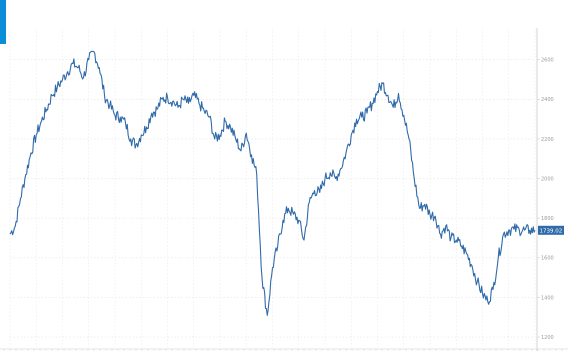  I want to click on last-value-label: 1739.02, so click(551, 231).